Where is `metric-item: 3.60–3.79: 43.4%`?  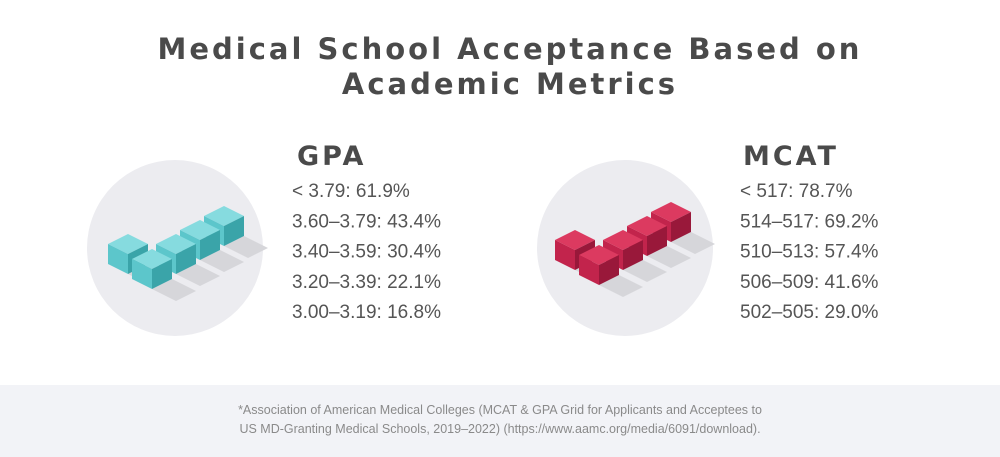
metric-item: 3.60–3.79: 43.4% is located at coordinates (366, 221).